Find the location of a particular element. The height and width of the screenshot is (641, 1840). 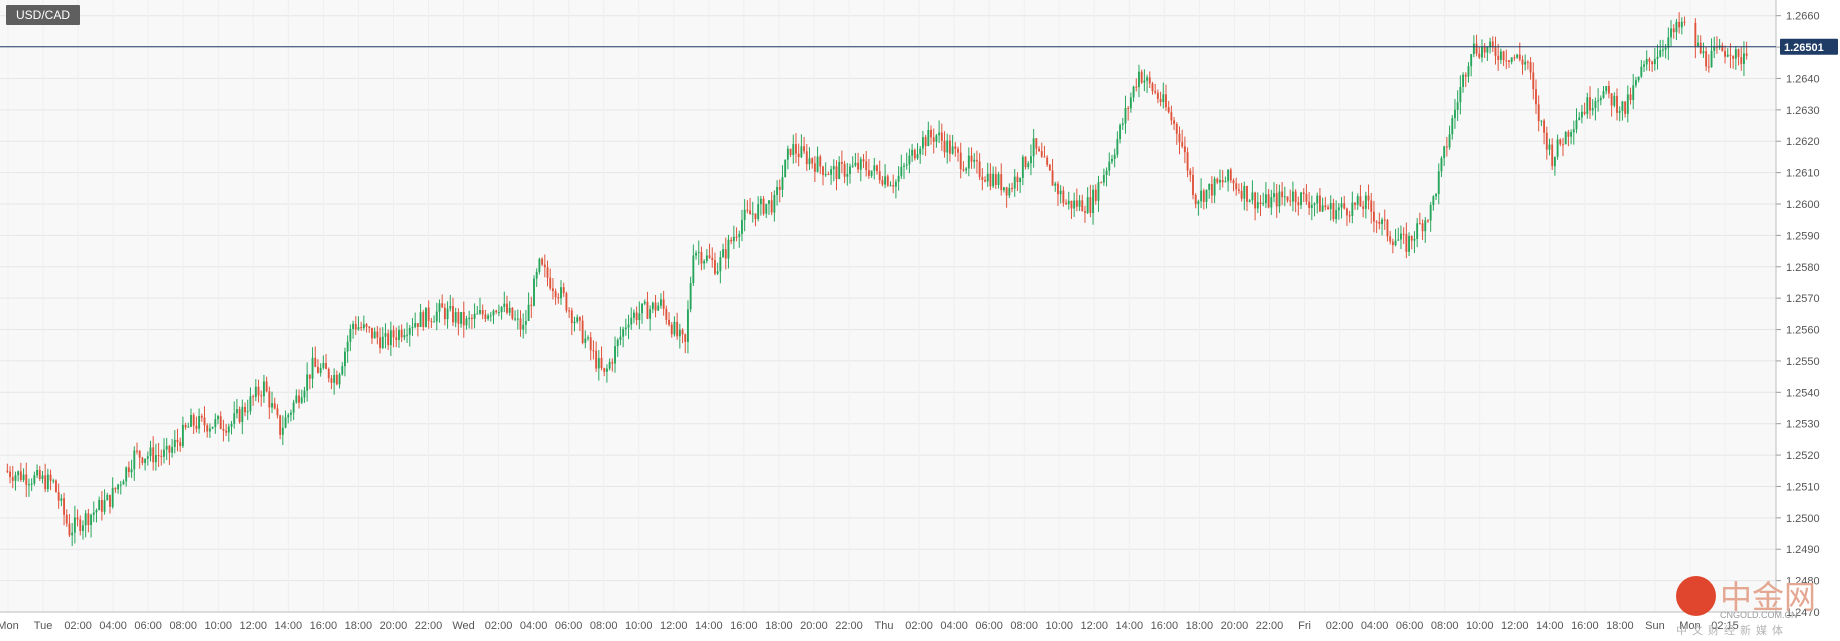

x-tick-label: 06:00 is located at coordinates (989, 626).